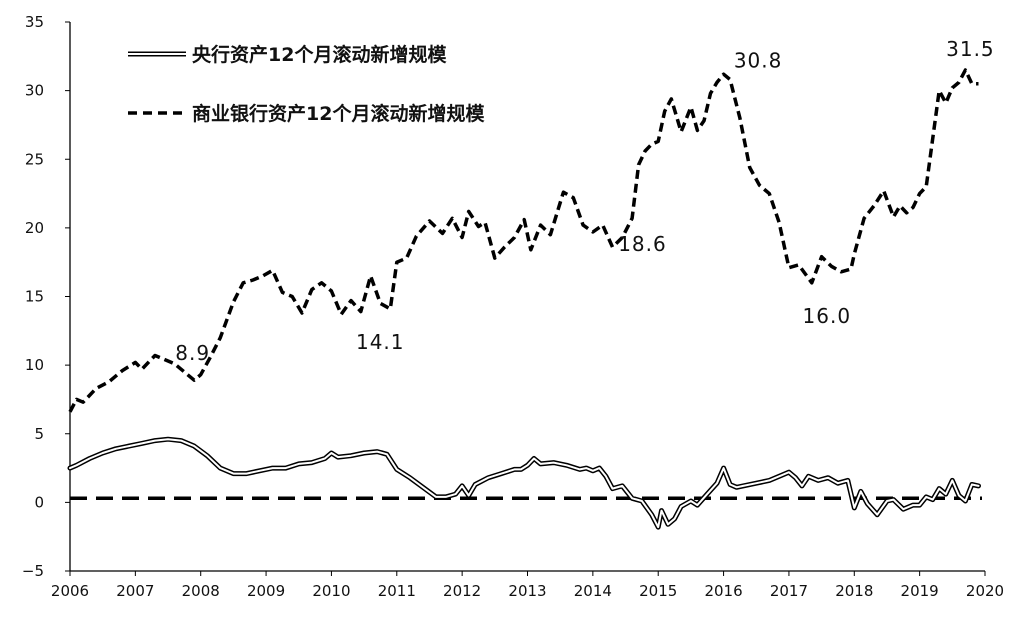 The image size is (1022, 624). I want to click on x-tick-label: 2015, so click(658, 591).